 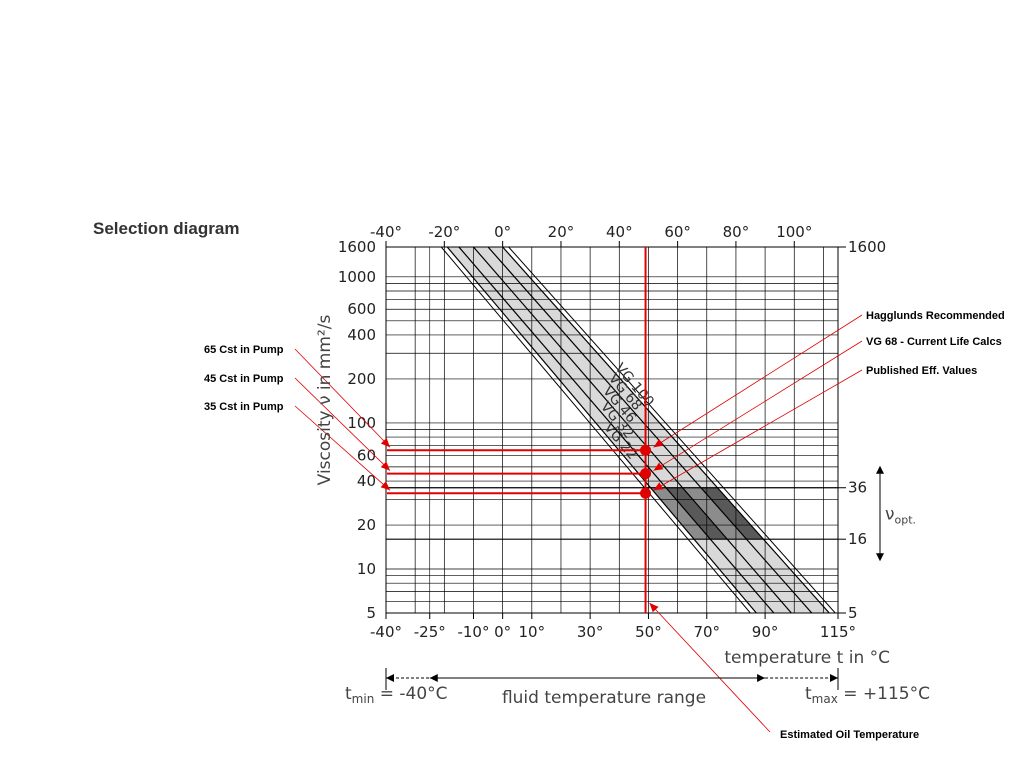 I want to click on oil-temperature-arrow, so click(x=654, y=608).